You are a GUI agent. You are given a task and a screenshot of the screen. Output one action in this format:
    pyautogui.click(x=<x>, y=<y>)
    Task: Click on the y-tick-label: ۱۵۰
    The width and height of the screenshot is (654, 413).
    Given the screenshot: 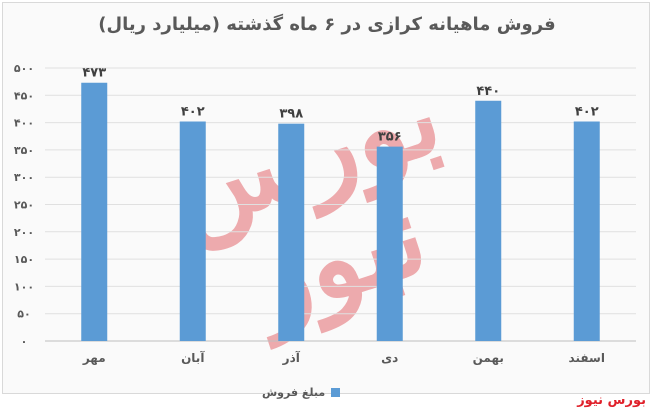 What is the action you would take?
    pyautogui.click(x=24, y=259)
    